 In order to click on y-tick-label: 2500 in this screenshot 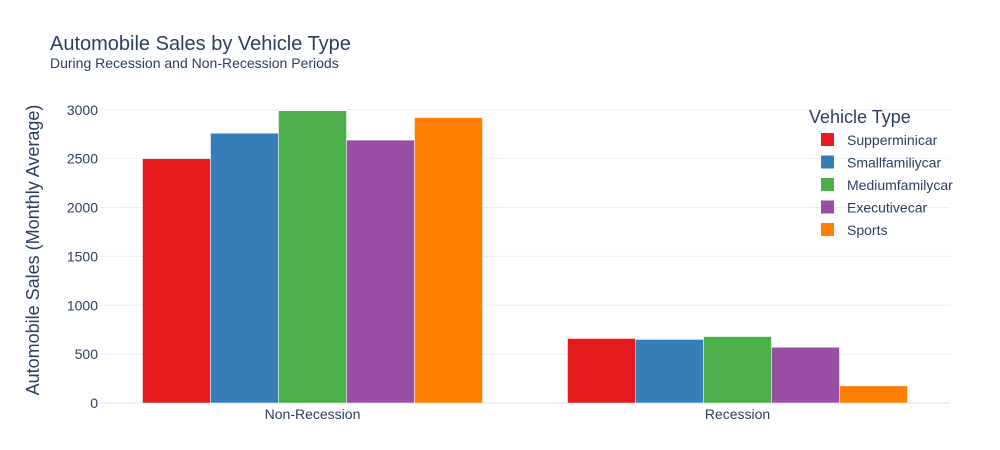, I will do `click(82, 159)`.